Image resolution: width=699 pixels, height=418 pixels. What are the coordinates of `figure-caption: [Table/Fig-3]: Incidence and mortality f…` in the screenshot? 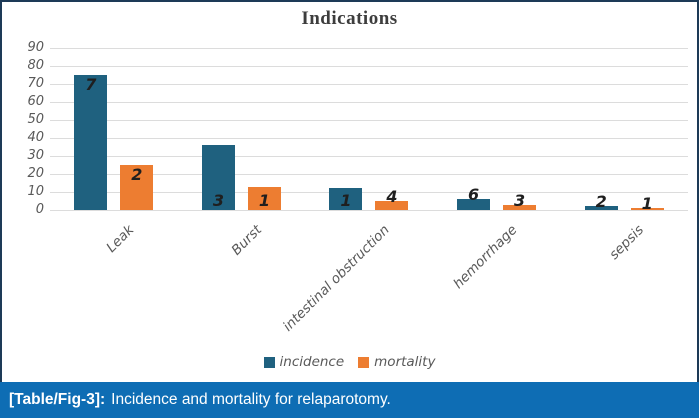 It's located at (349, 400).